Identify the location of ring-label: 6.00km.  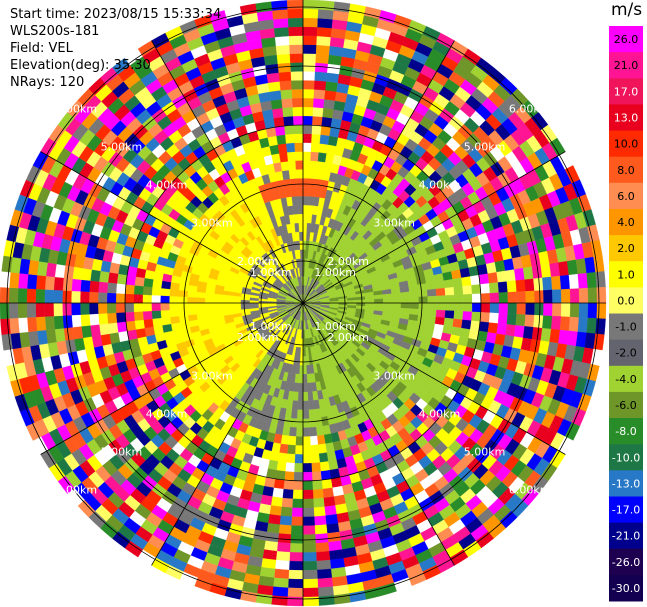
(530, 489).